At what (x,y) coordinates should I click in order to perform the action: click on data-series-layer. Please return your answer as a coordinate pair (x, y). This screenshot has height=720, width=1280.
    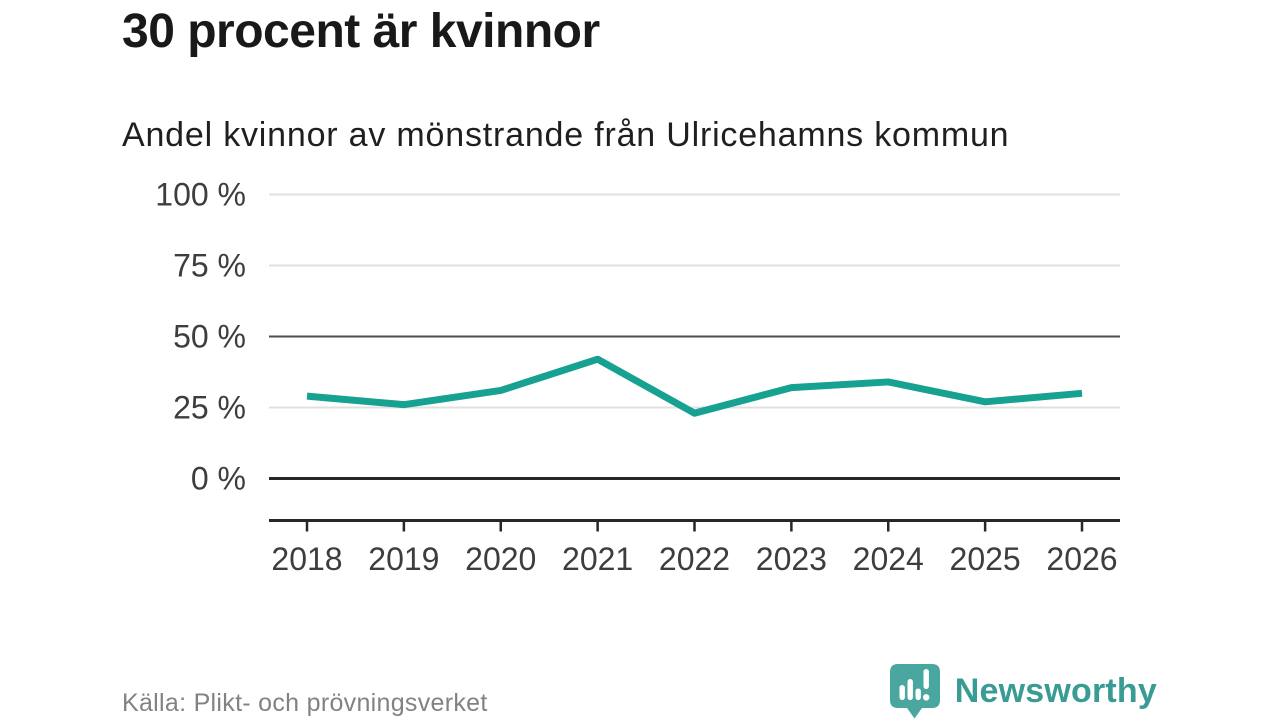
    Looking at the image, I should click on (694, 386).